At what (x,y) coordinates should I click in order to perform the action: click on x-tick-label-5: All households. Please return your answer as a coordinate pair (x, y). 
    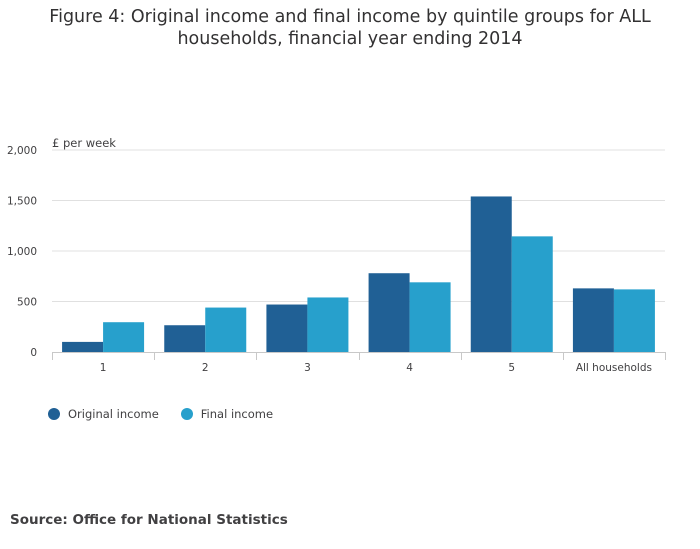
    Looking at the image, I should click on (614, 368).